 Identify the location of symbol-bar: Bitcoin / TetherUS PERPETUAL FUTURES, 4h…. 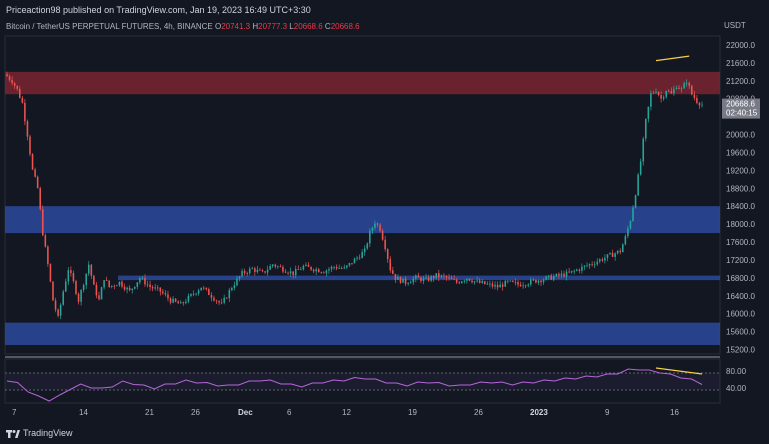
(183, 26).